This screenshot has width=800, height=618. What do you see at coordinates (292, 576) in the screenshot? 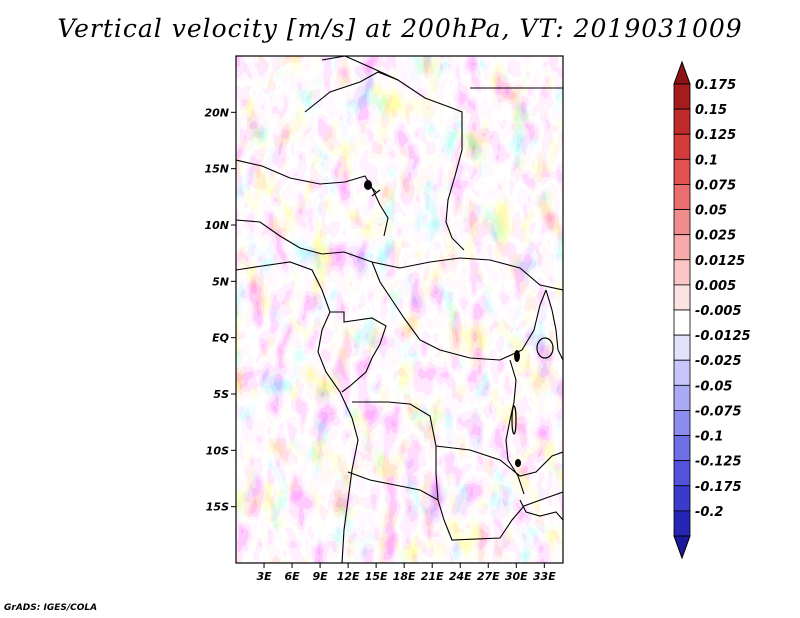
I see `lon-tick-label: 6E` at bounding box center [292, 576].